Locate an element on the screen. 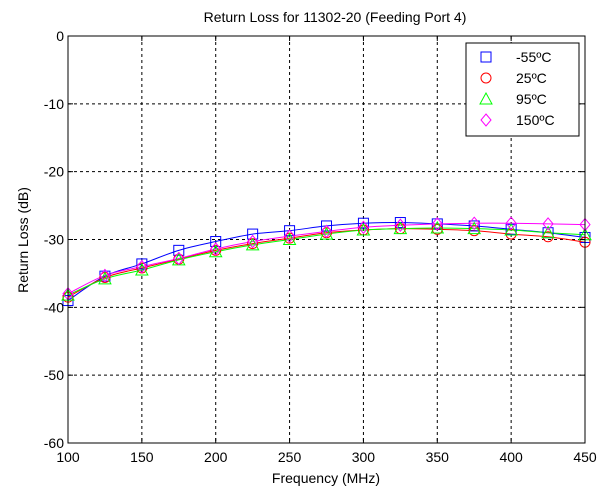 Image resolution: width=601 pixels, height=487 pixels. legend-label: 25ºC is located at coordinates (531, 78).